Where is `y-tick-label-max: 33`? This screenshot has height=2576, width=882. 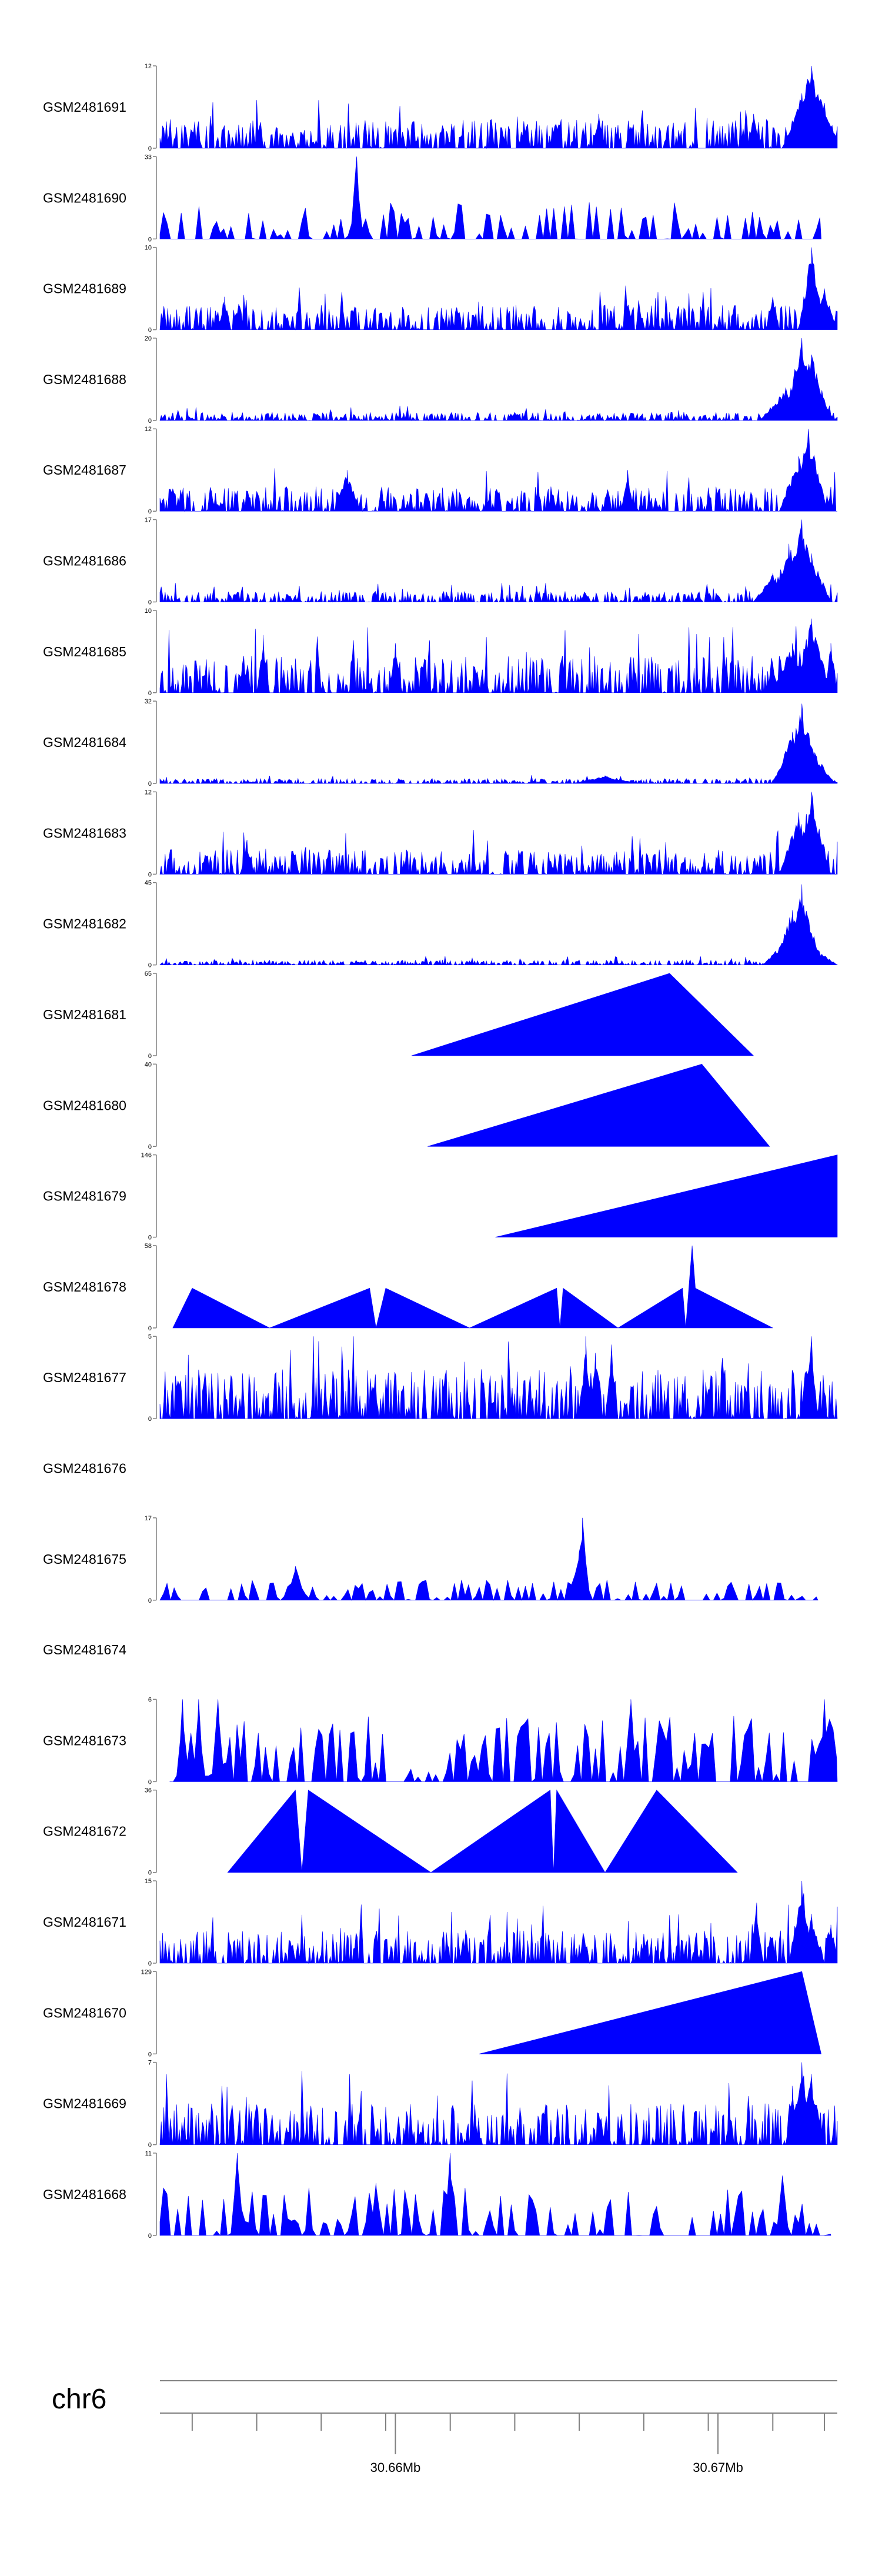 y-tick-label-max: 33 is located at coordinates (148, 157).